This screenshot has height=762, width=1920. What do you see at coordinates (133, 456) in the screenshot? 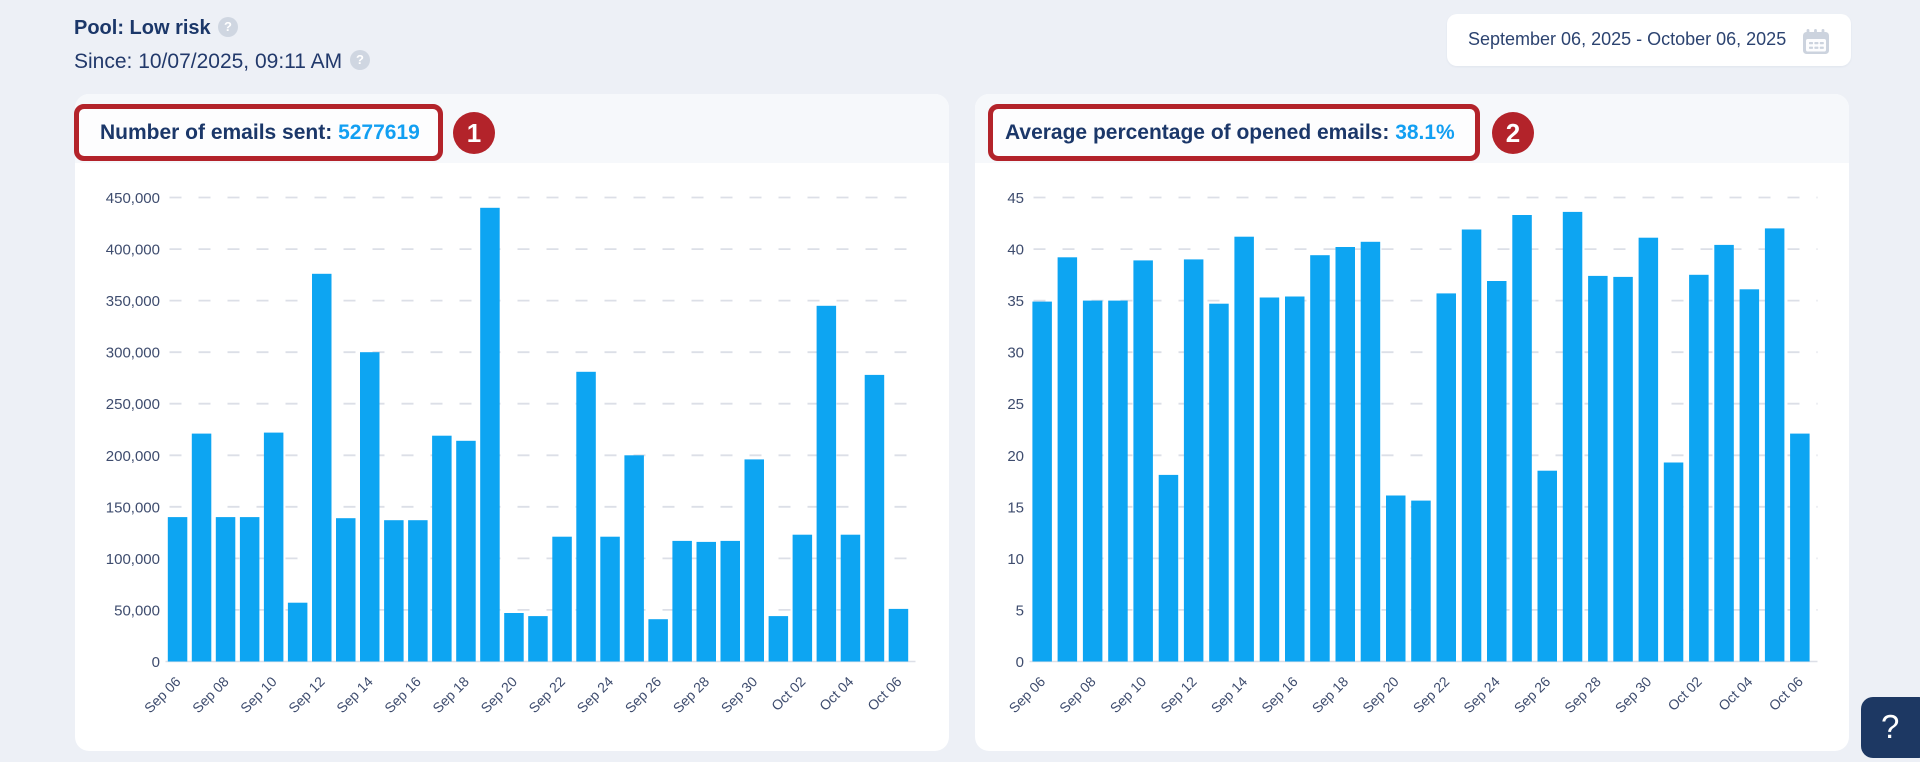
I see `svg-text: 200,000` at bounding box center [133, 456].